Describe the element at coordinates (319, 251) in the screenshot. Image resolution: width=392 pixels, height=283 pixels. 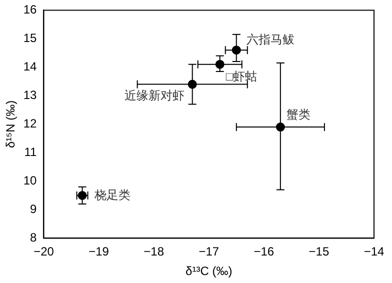
I see `x-tick-label: −15` at that location.